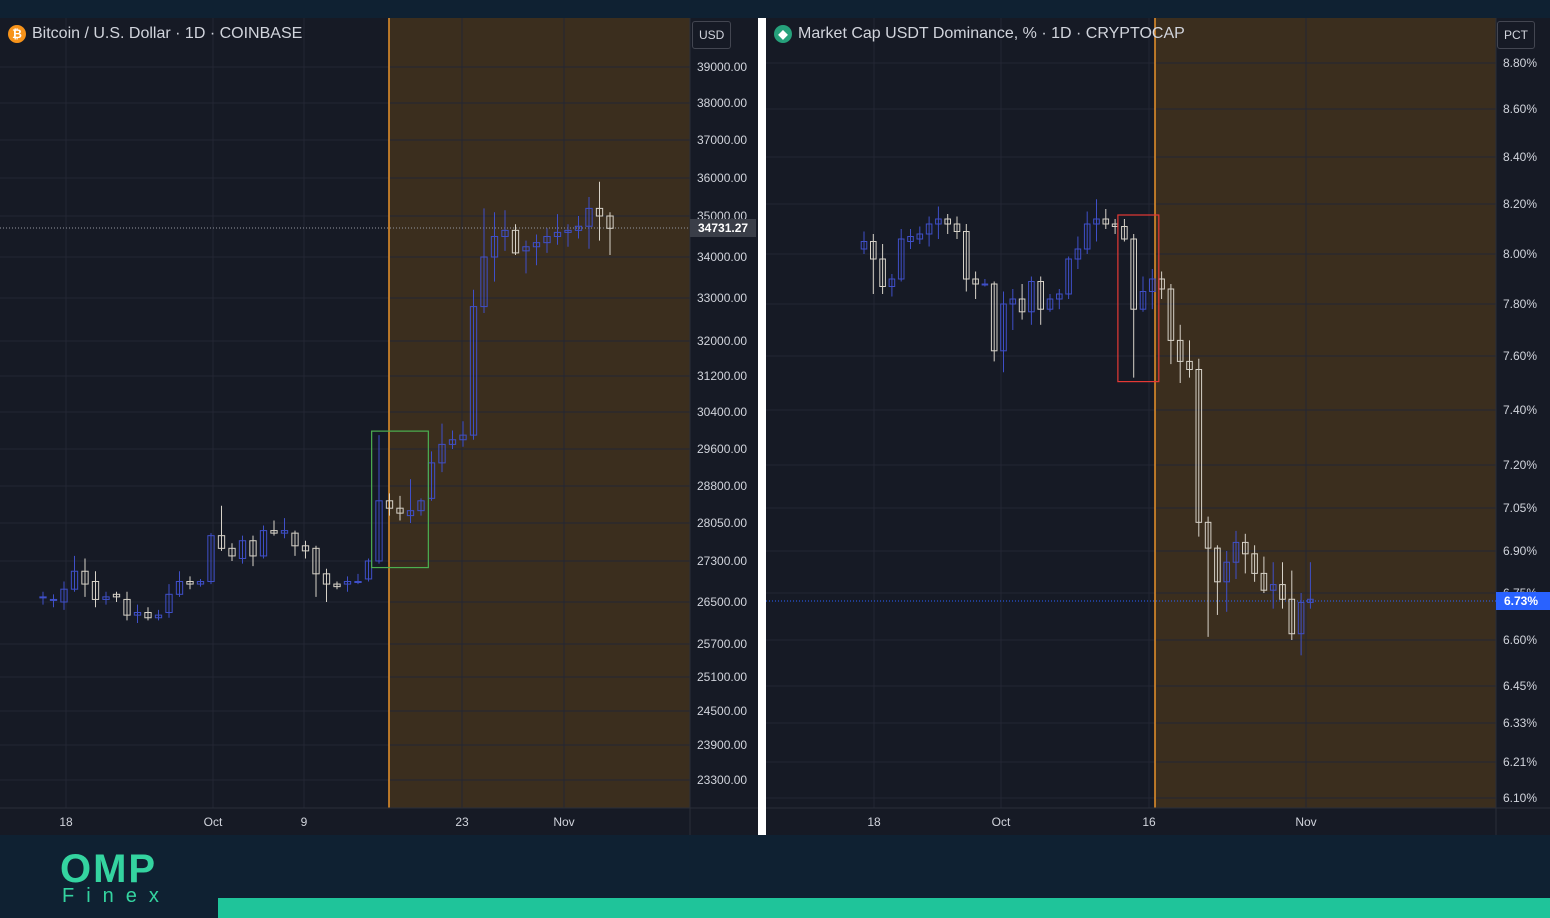 The width and height of the screenshot is (1550, 918). Describe the element at coordinates (400, 499) in the screenshot. I see `highlight-box` at that location.